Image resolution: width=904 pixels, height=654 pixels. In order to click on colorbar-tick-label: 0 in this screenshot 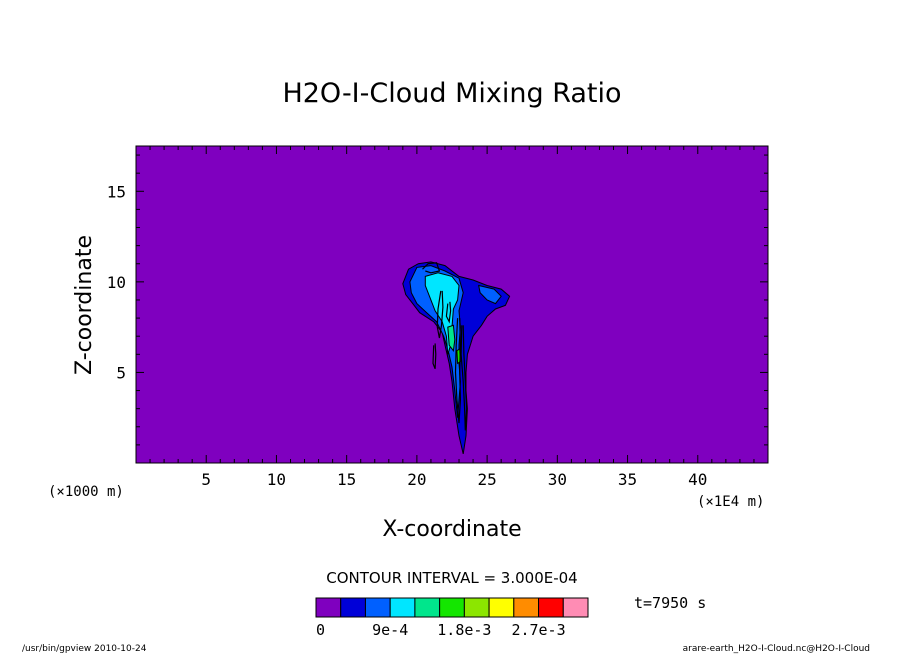, I will do `click(320, 630)`.